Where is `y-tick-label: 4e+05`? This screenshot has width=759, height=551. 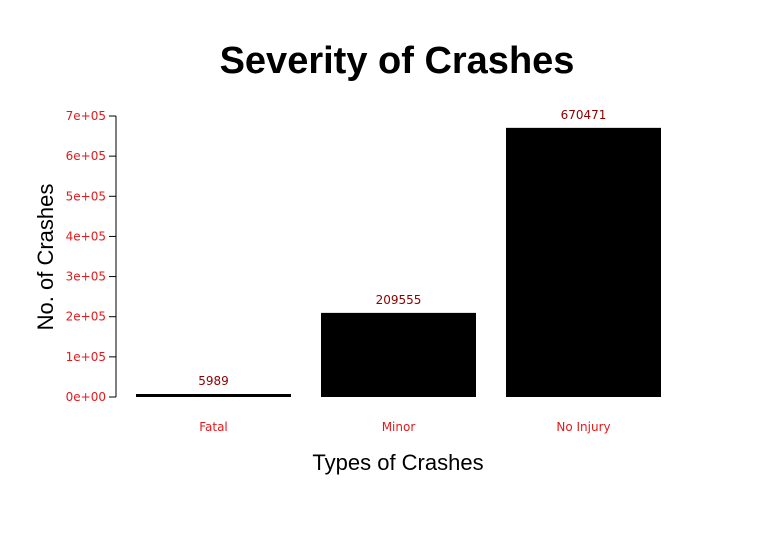 y-tick-label: 4e+05 is located at coordinates (86, 236).